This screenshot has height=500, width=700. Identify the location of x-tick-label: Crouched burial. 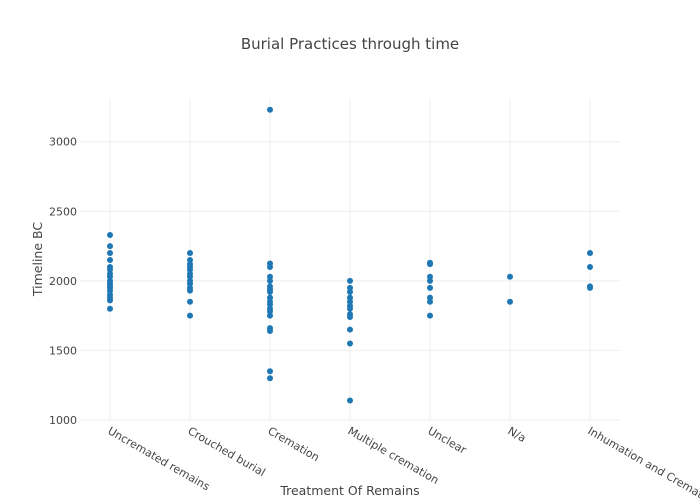
(227, 451).